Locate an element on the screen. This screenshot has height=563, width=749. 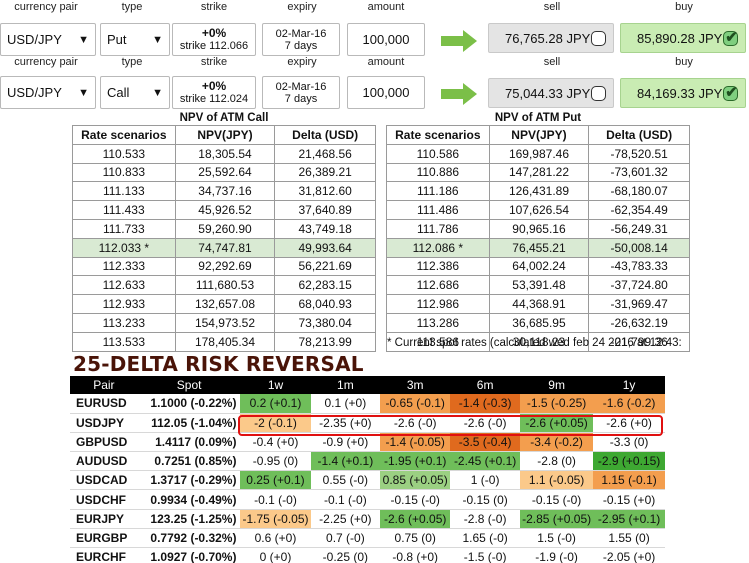
strike-value: strike 112.024 is located at coordinates (214, 99).